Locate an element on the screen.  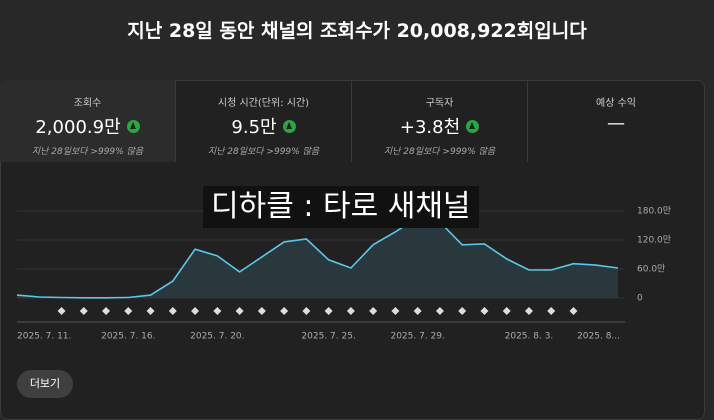
x-tick-label: 2025. 7. 25. is located at coordinates (328, 337).